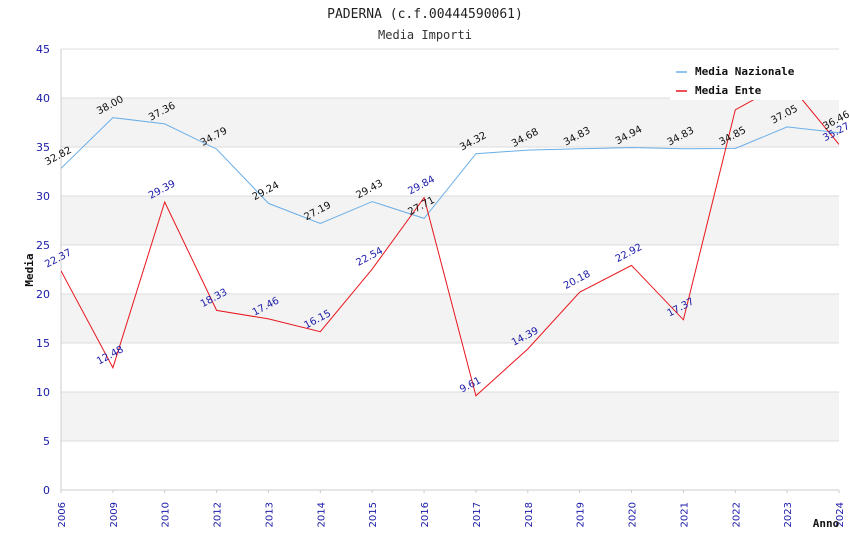 The height and width of the screenshot is (550, 850). I want to click on y-tick-label: 20, so click(43, 294).